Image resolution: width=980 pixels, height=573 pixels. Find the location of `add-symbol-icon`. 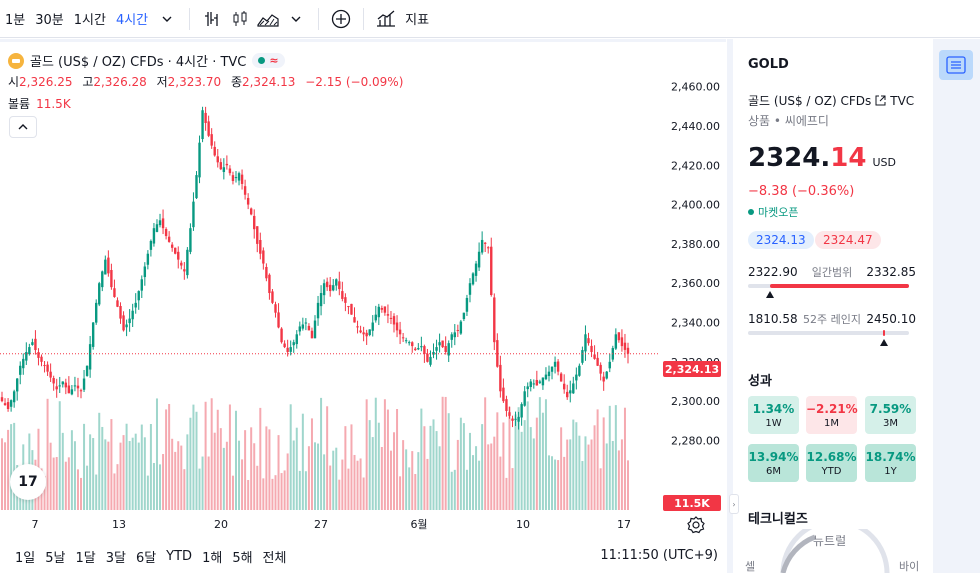

add-symbol-icon is located at coordinates (341, 19).